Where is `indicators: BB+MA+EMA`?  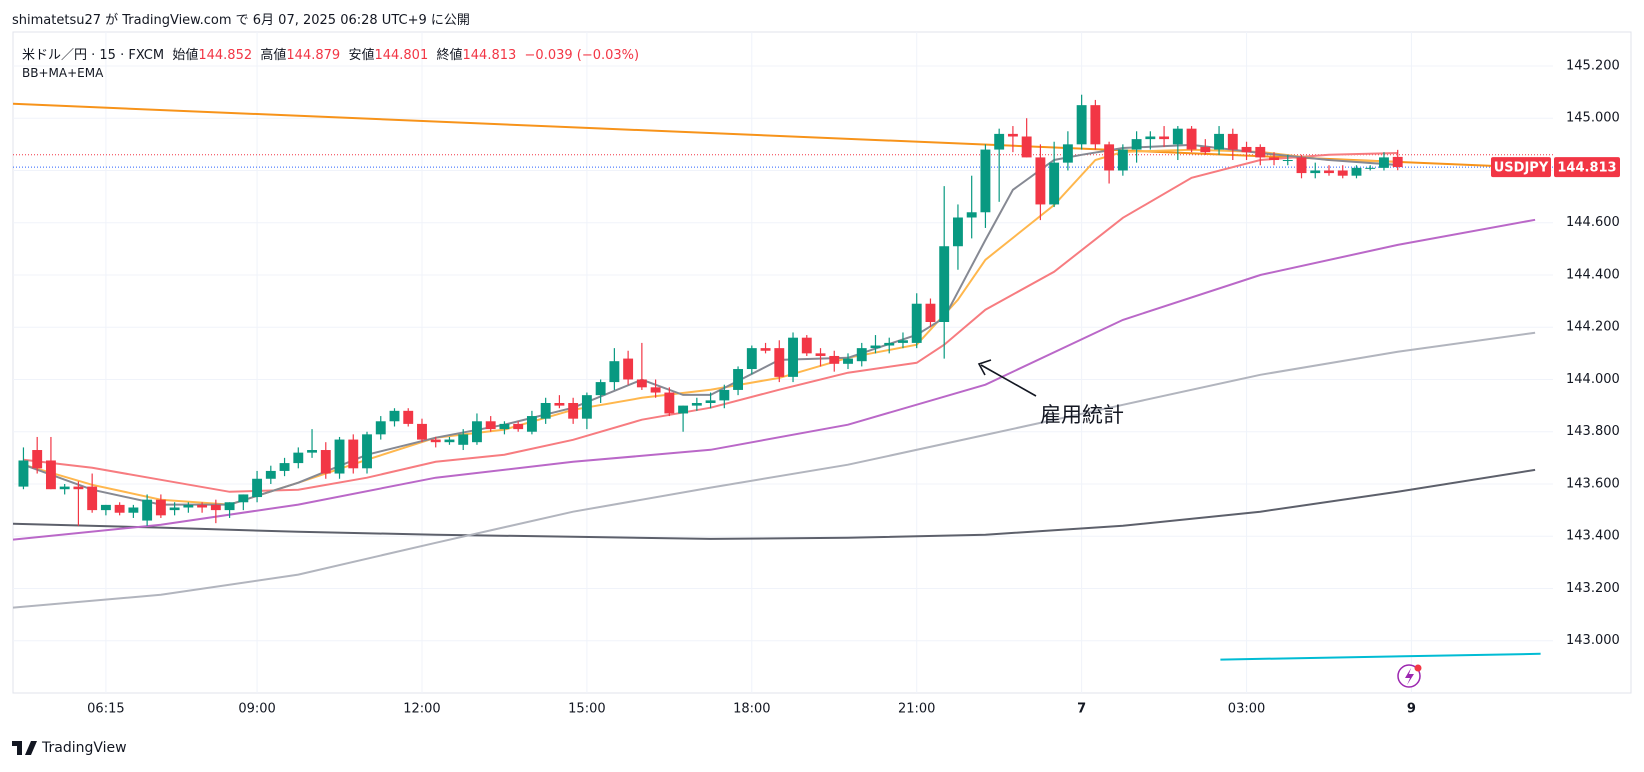
indicators: BB+MA+EMA is located at coordinates (63, 73).